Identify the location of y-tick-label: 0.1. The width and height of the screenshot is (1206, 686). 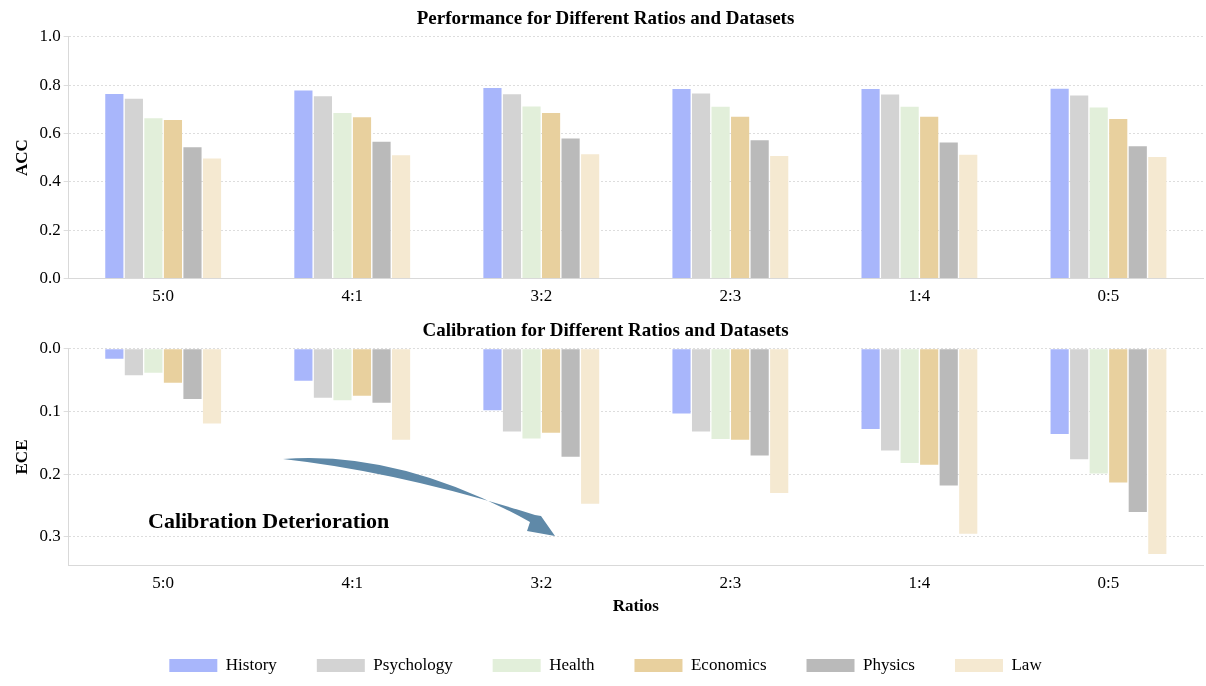
(50, 410).